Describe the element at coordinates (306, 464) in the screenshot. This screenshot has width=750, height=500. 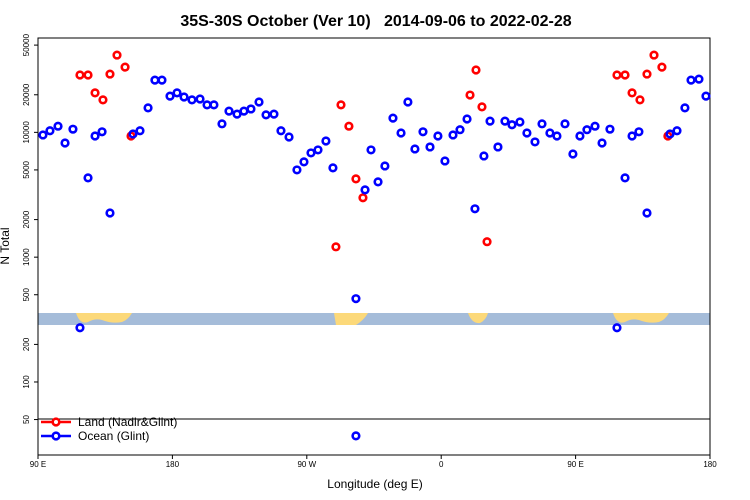
I see `x-tick-label: 90 W` at that location.